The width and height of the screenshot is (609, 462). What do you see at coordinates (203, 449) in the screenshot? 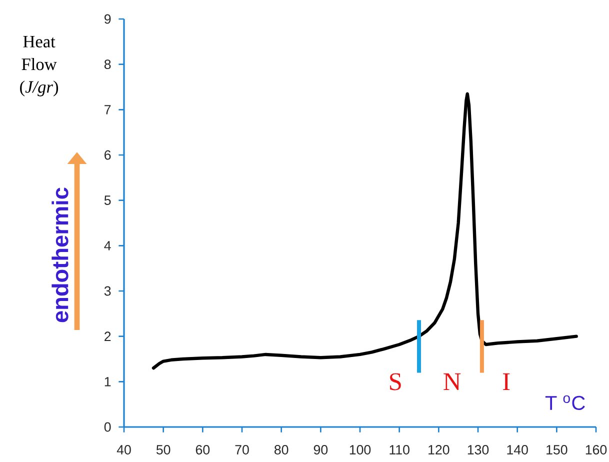
I see `x-tick-label: 60` at bounding box center [203, 449].